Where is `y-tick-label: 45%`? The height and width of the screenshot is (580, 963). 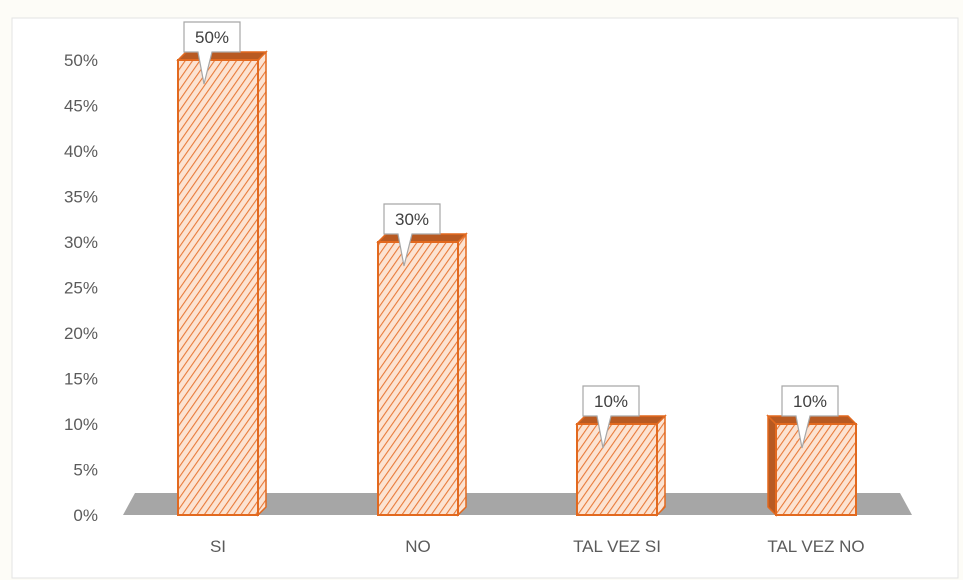 y-tick-label: 45% is located at coordinates (81, 106).